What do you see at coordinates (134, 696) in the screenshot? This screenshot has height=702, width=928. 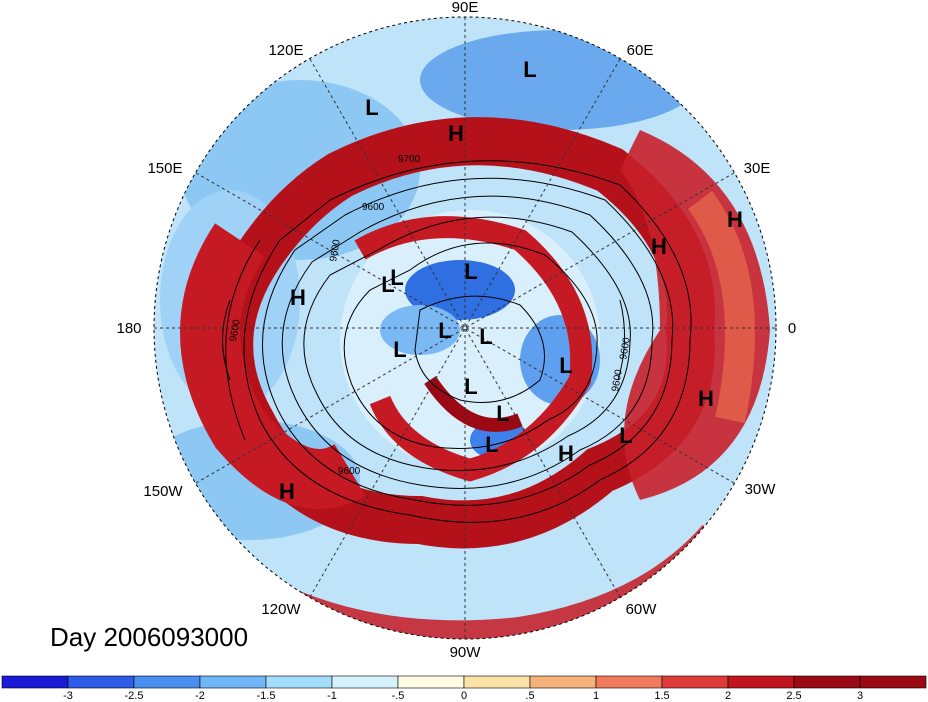 I see `colorbar-tick-label: -2.5` at bounding box center [134, 696].